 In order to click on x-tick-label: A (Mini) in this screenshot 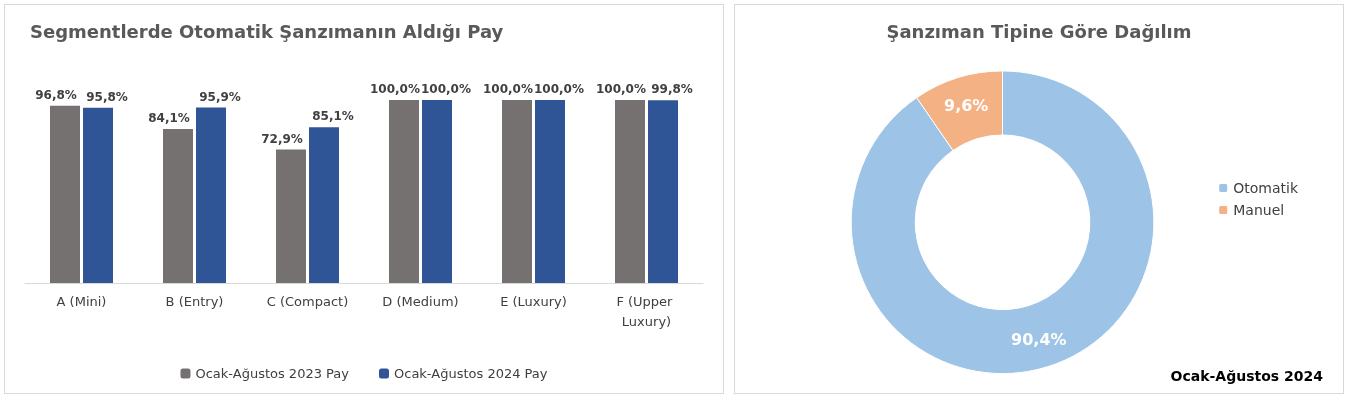, I will do `click(81, 301)`.